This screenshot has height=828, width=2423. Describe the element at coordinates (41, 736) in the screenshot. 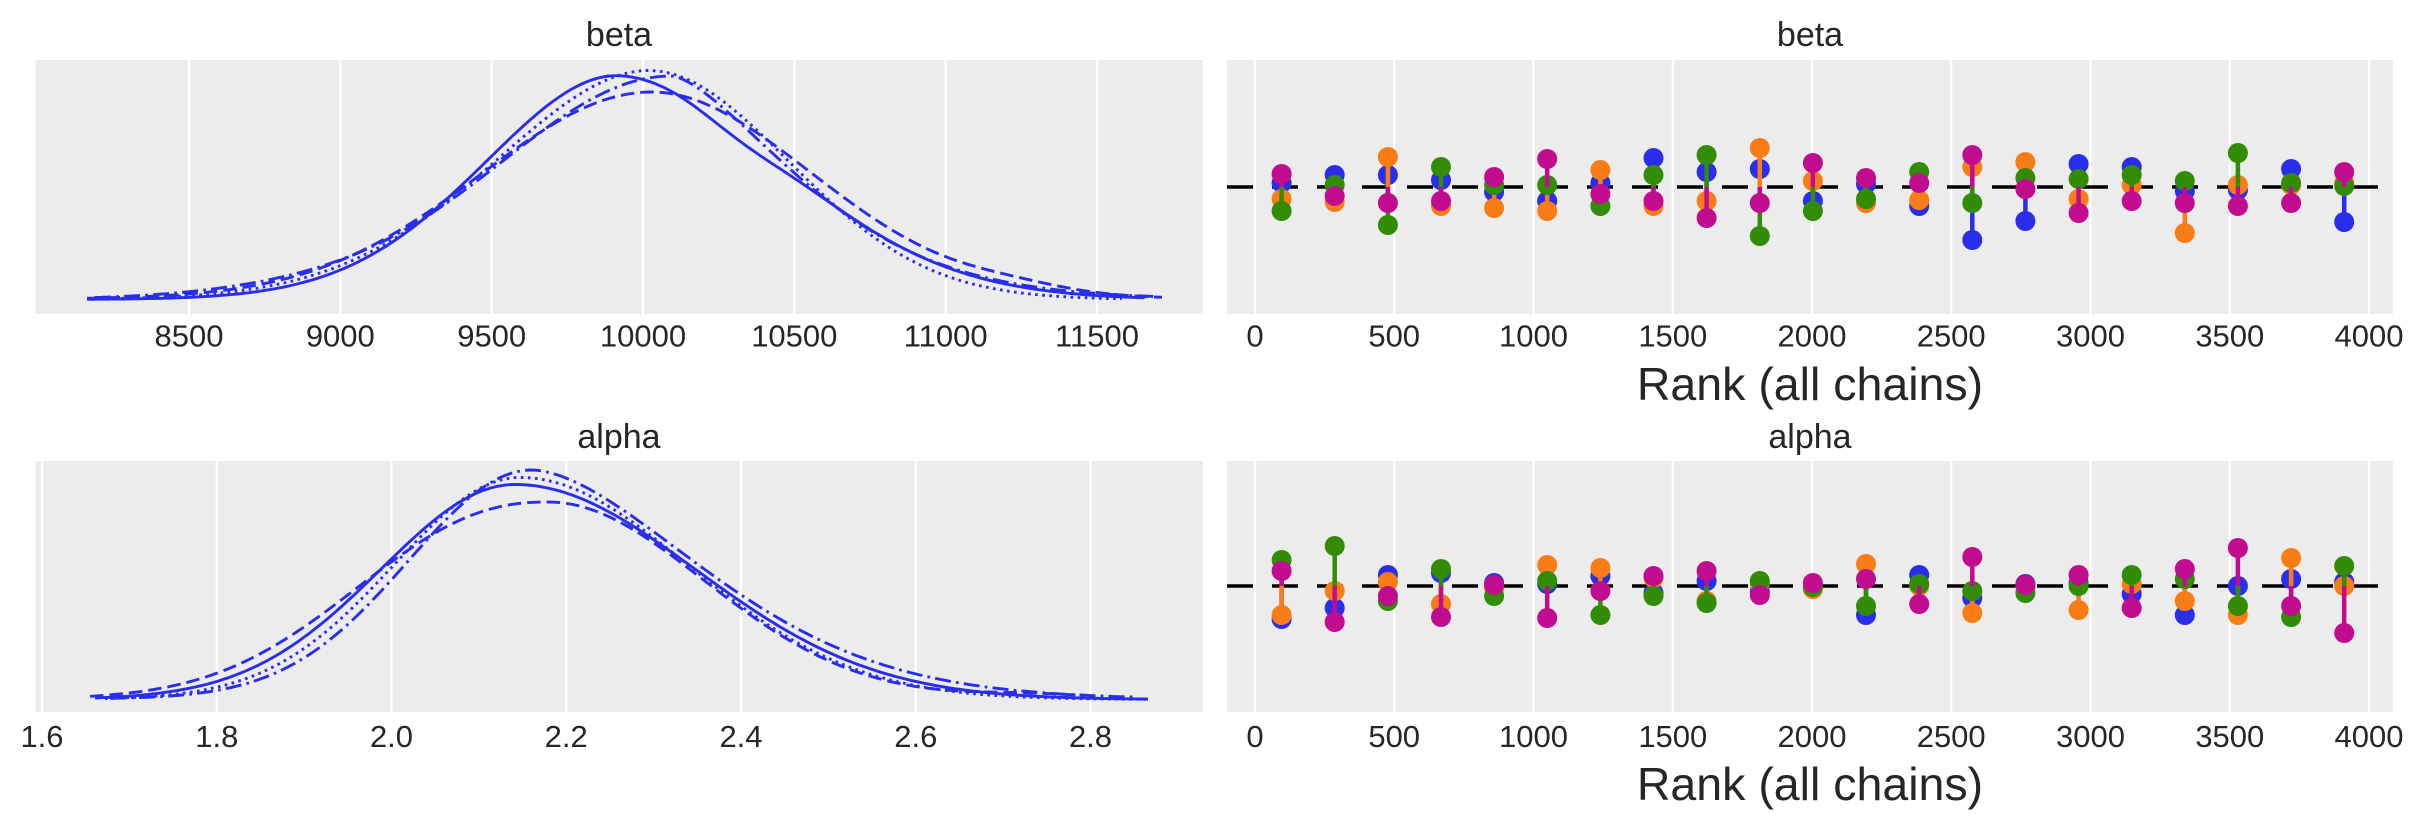

I see `svg-text: 1.6` at that location.